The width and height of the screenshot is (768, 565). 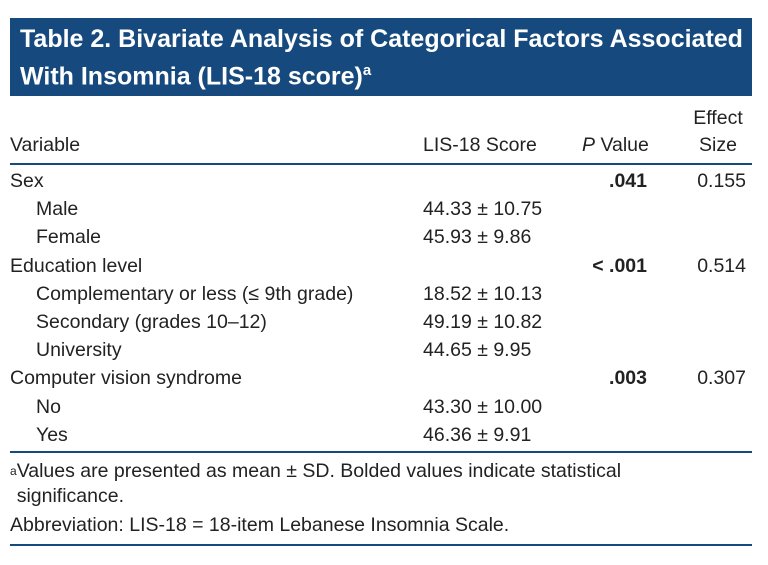 What do you see at coordinates (45, 145) in the screenshot?
I see `column-header: Variable` at bounding box center [45, 145].